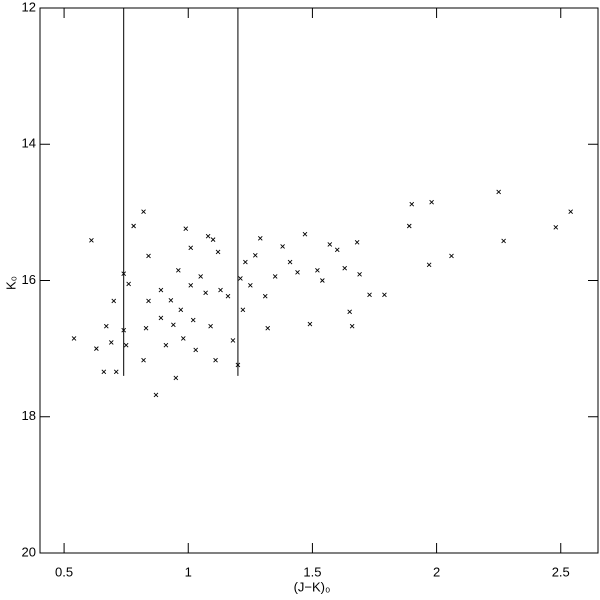 Image resolution: width=600 pixels, height=600 pixels. I want to click on x-axis-label: (J−K)₀, so click(312, 586).